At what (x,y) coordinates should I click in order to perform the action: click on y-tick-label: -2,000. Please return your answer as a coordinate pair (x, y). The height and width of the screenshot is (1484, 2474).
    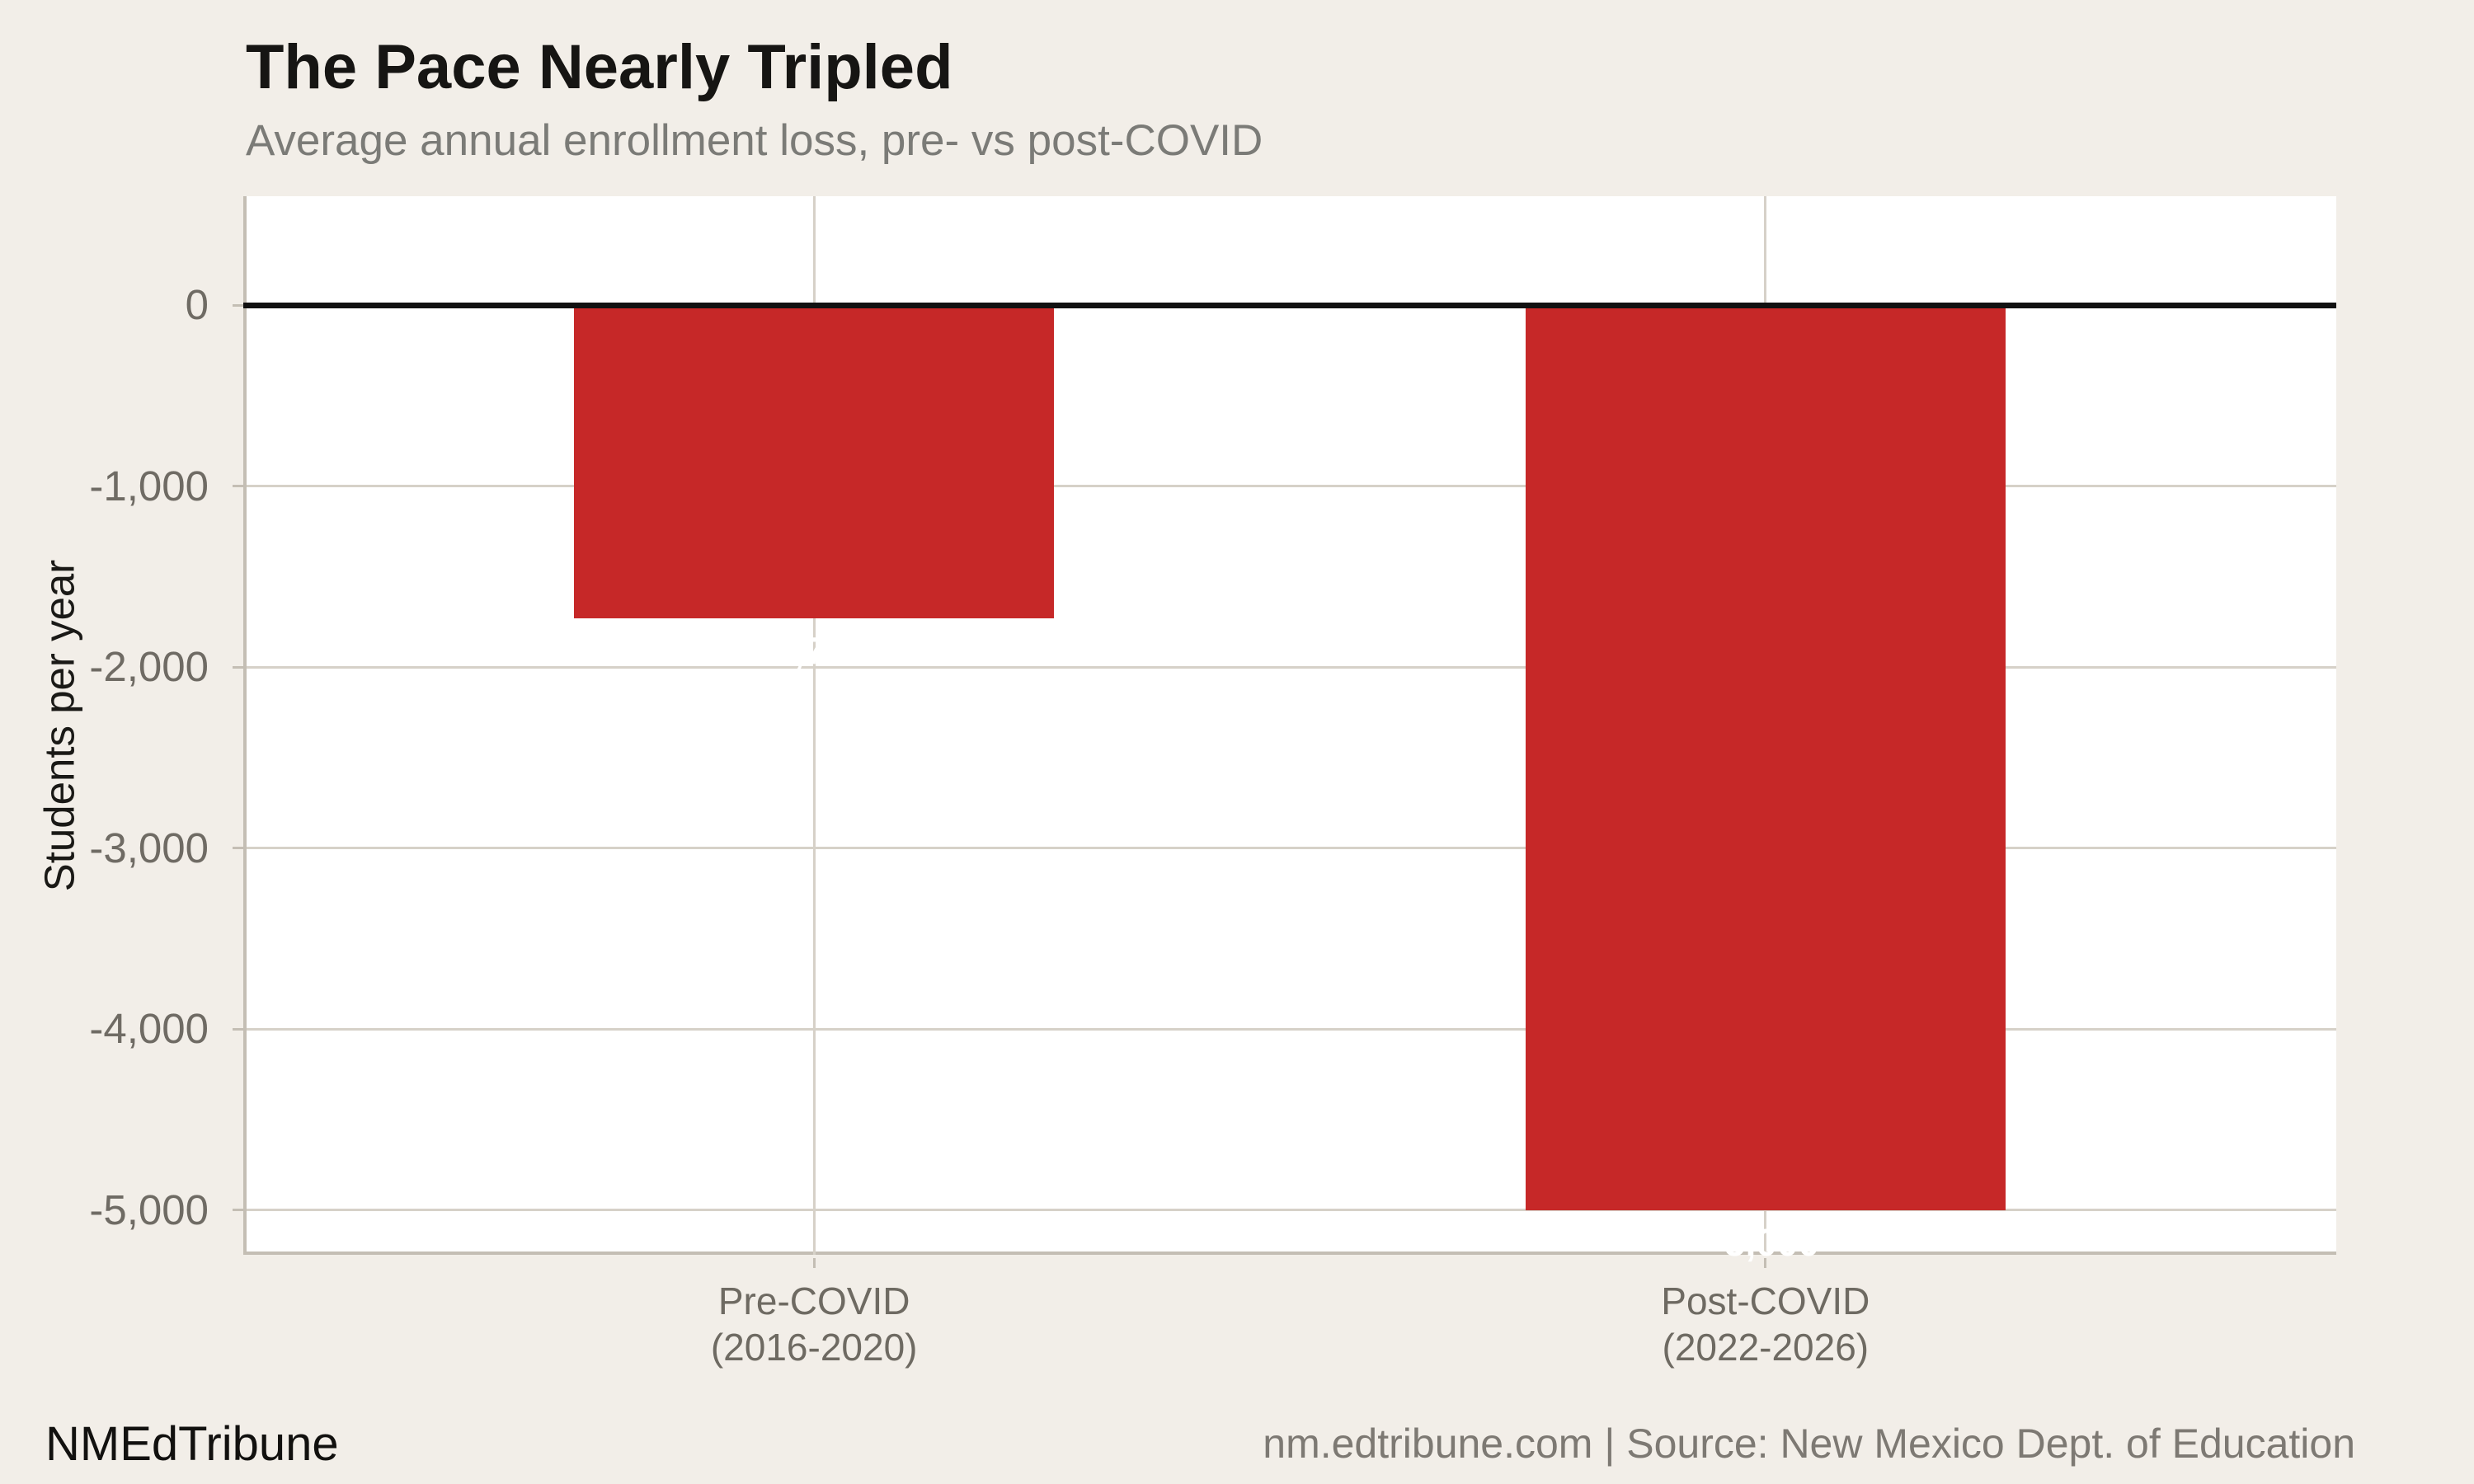
    Looking at the image, I should click on (149, 667).